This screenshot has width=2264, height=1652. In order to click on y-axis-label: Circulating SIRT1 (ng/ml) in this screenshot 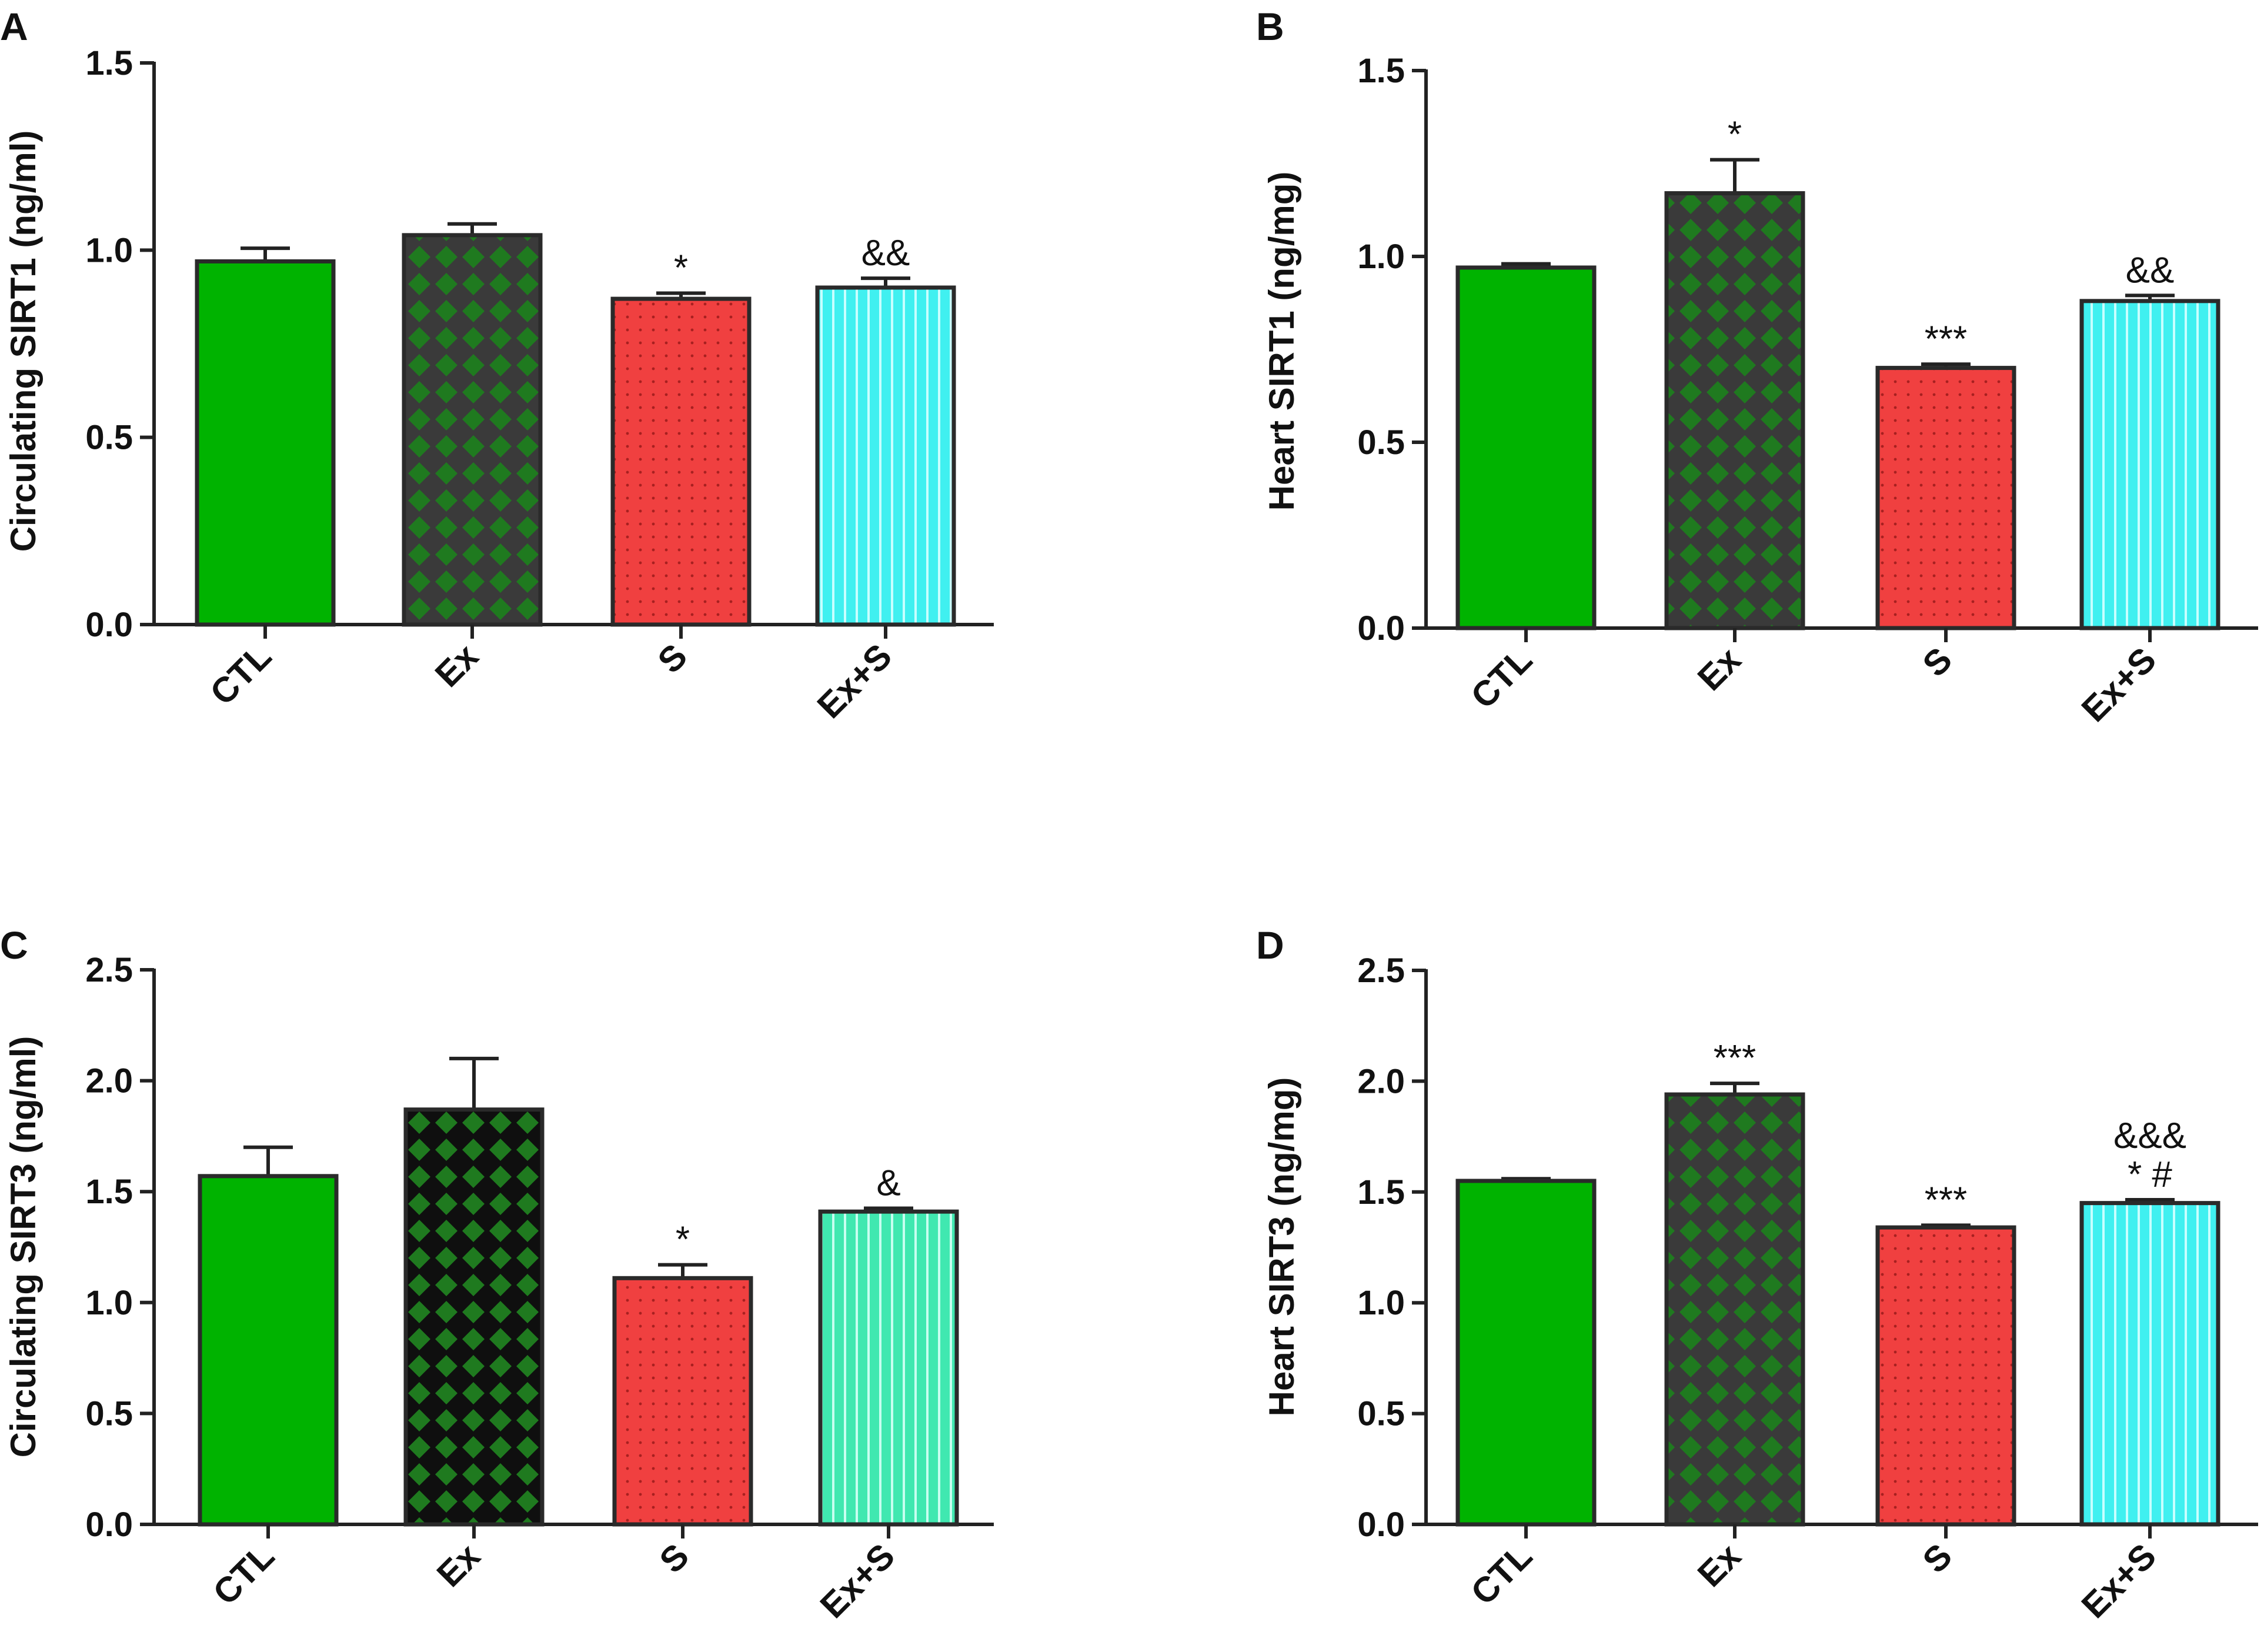, I will do `click(23, 341)`.